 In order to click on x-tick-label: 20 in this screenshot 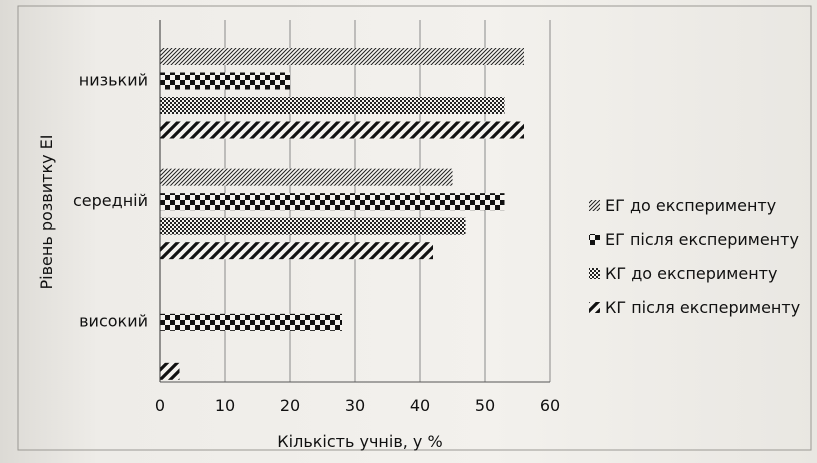, I will do `click(290, 405)`.